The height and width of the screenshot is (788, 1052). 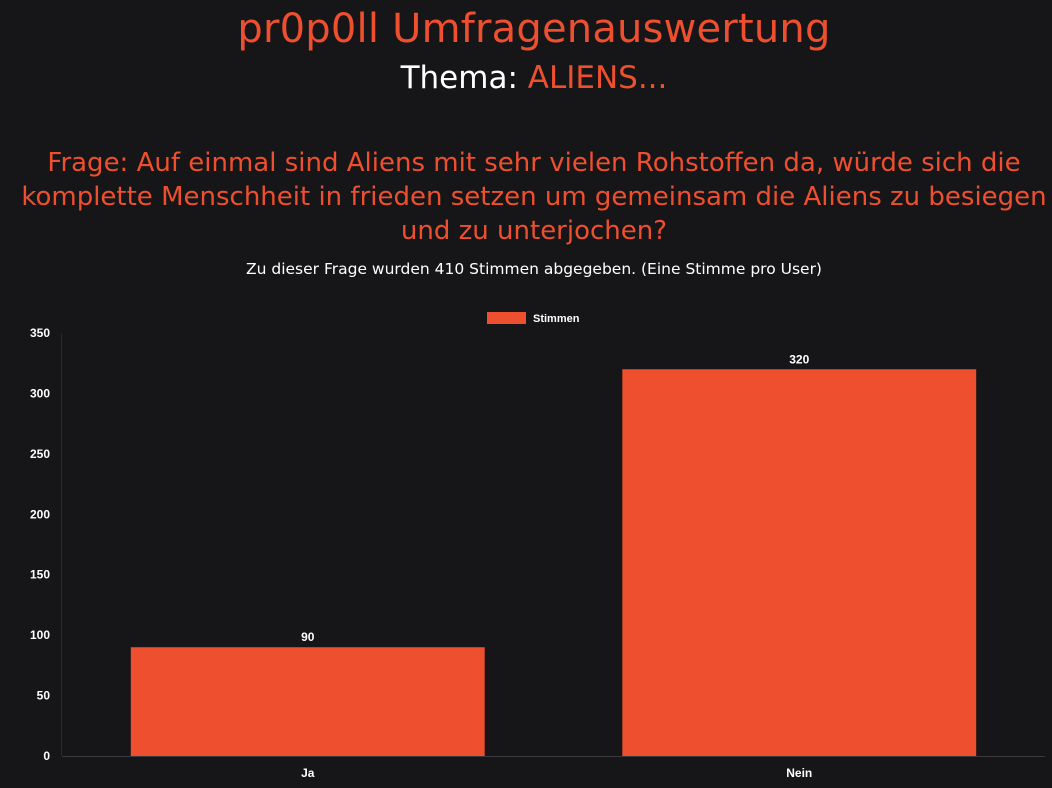 What do you see at coordinates (307, 701) in the screenshot?
I see `bar-ja` at bounding box center [307, 701].